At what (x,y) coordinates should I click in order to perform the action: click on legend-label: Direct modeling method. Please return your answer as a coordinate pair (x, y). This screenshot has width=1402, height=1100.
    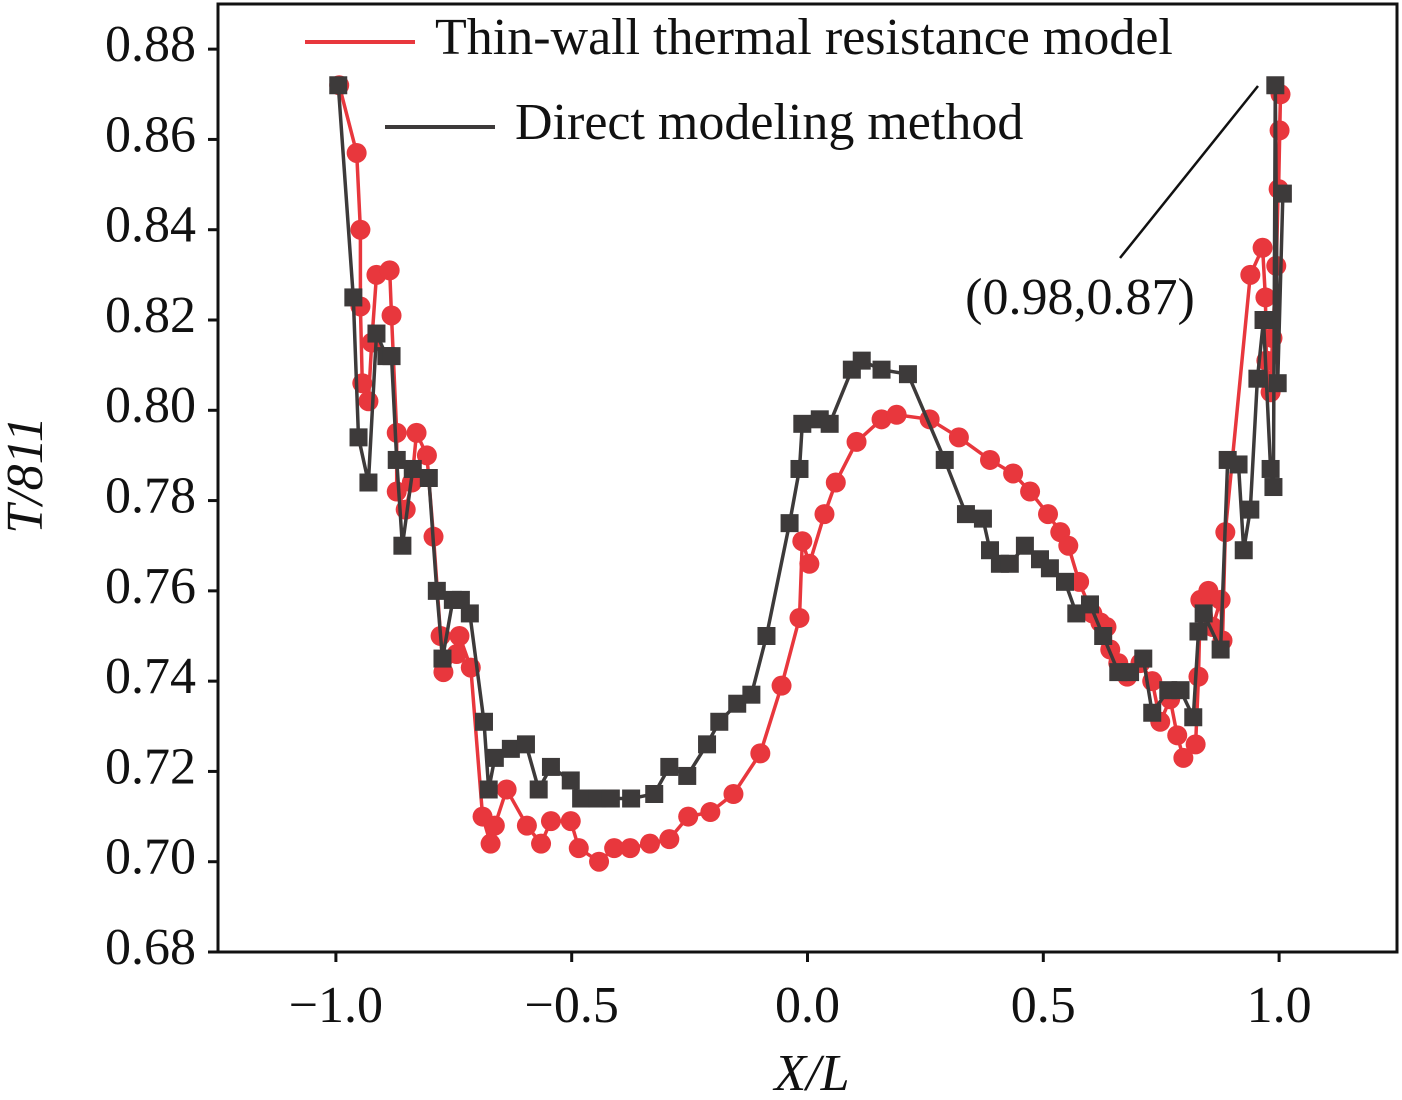
    Looking at the image, I should click on (769, 122).